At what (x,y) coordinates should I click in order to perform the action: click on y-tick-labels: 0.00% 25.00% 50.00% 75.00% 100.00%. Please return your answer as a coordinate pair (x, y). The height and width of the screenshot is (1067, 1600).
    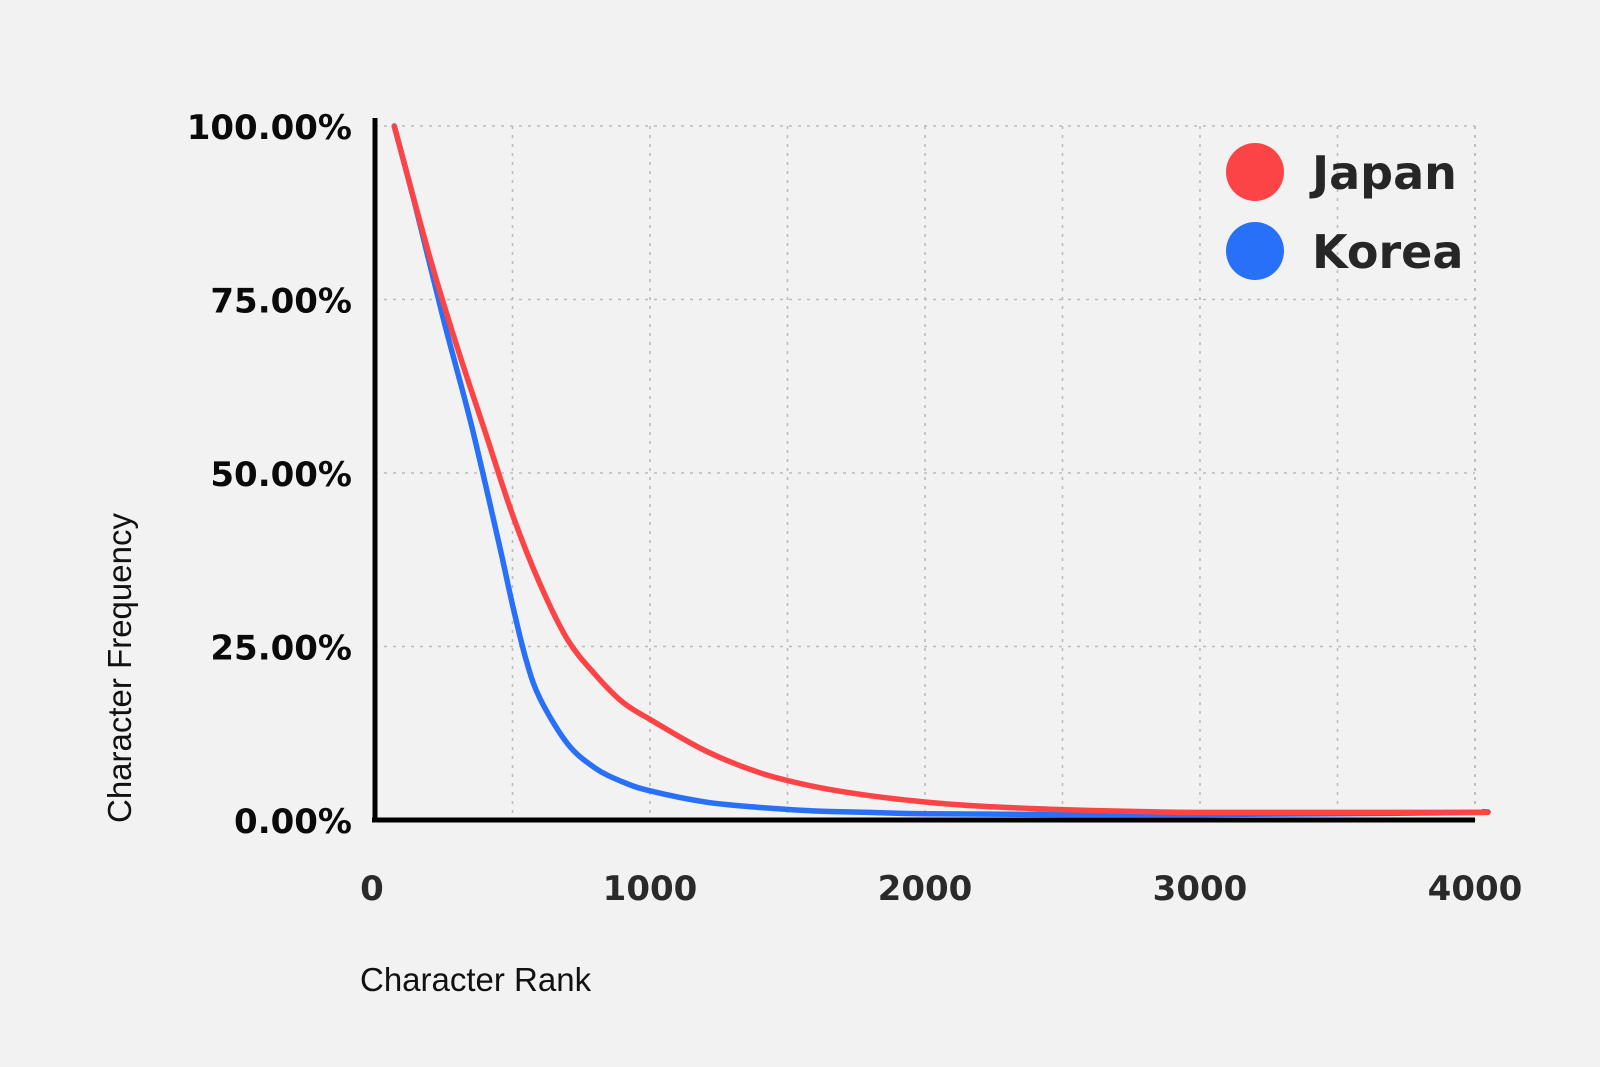
    Looking at the image, I should click on (269, 475).